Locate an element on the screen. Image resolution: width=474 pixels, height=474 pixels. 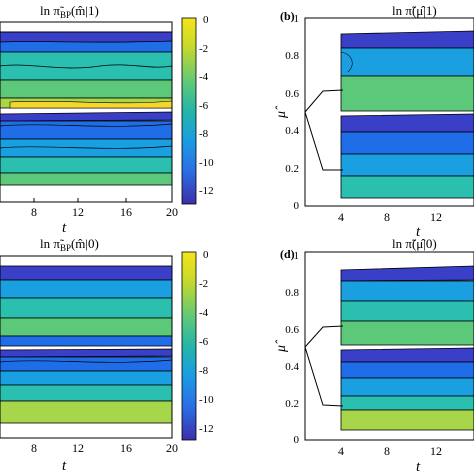
panel-b-title: ln π̃(μ̂|1) is located at coordinates (414, 10).